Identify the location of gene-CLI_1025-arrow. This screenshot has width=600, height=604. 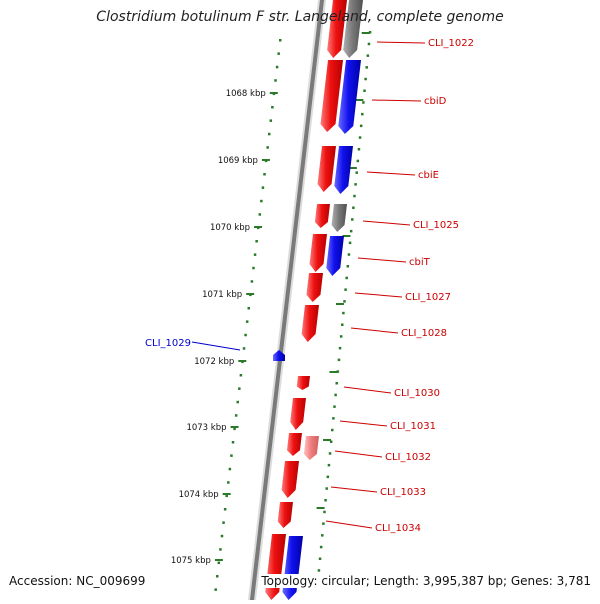
(322, 216).